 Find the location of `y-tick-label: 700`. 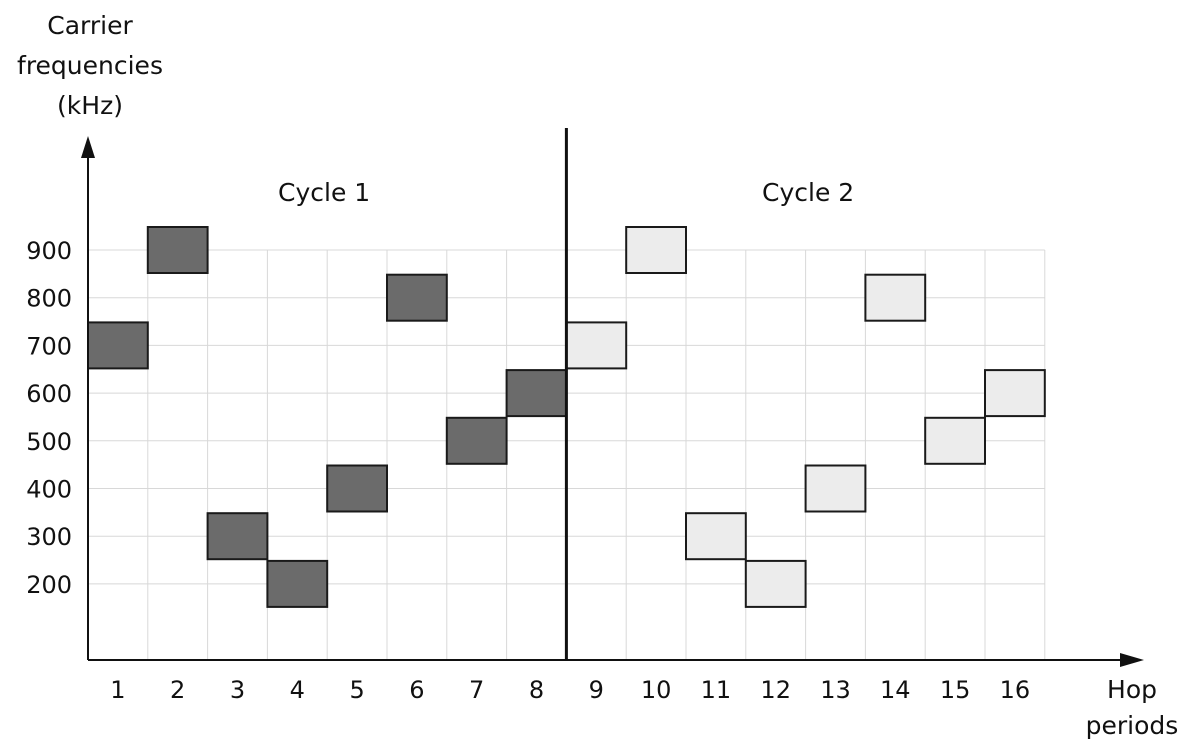

y-tick-label: 700 is located at coordinates (49, 346).